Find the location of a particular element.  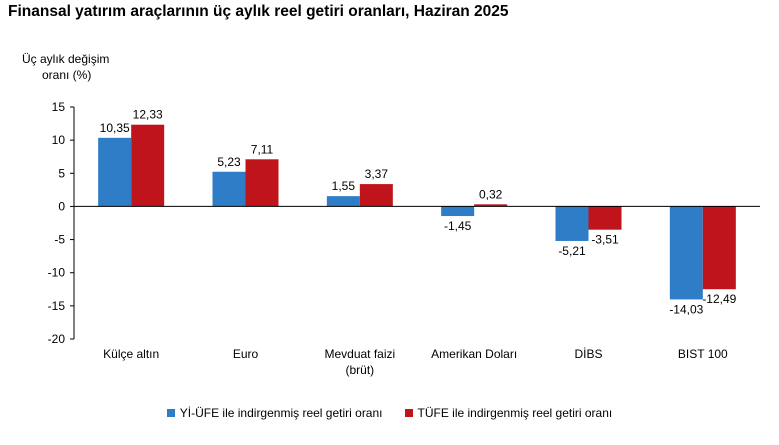

data-label-series-1: -14,03 is located at coordinates (686, 309).